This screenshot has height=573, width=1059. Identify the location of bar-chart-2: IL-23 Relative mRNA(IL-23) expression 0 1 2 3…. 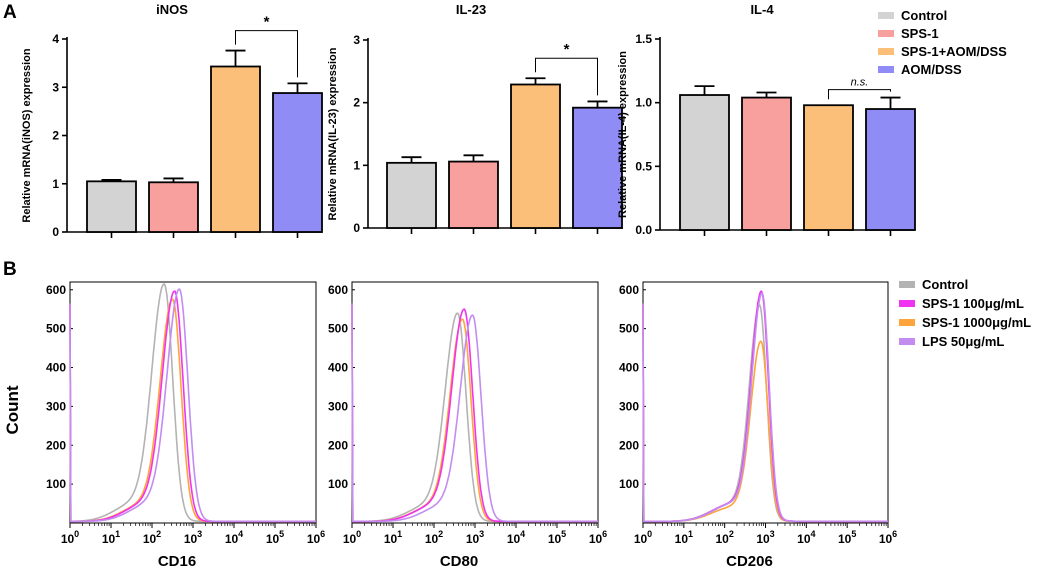
(475, 118).